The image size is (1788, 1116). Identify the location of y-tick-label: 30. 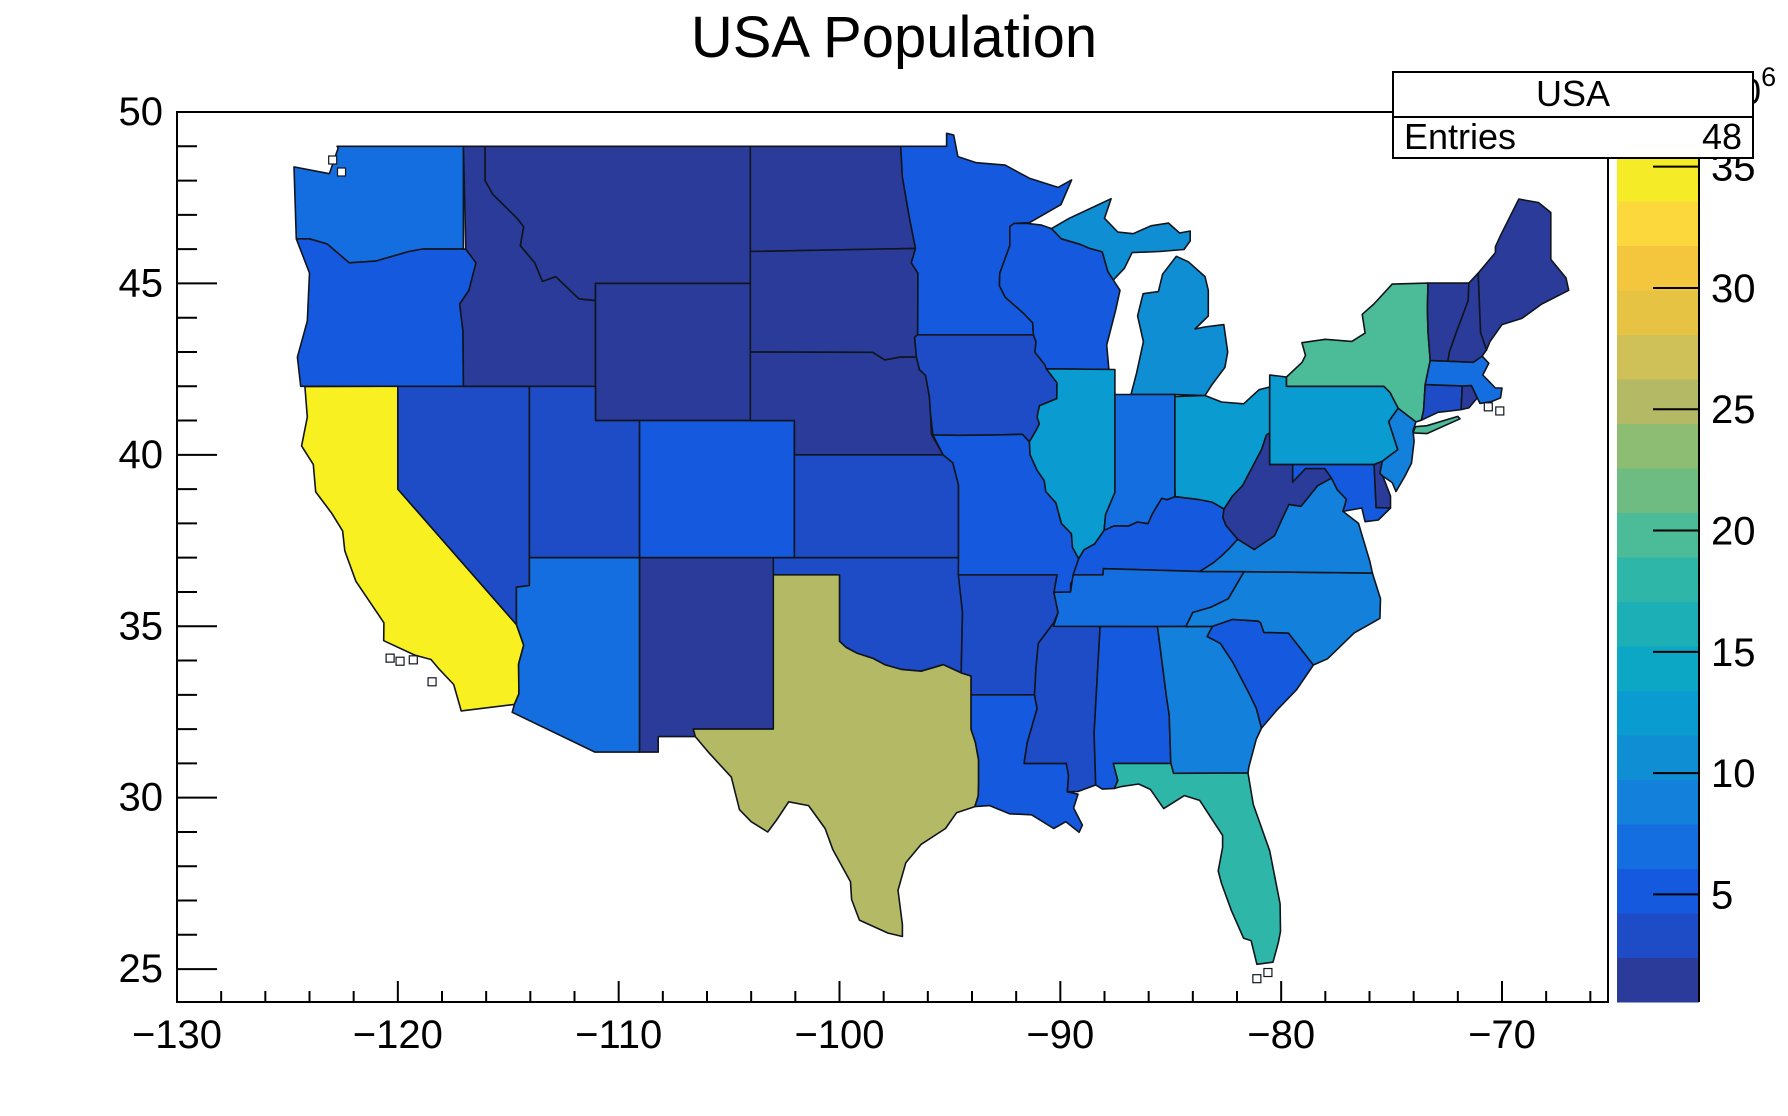
(141, 798).